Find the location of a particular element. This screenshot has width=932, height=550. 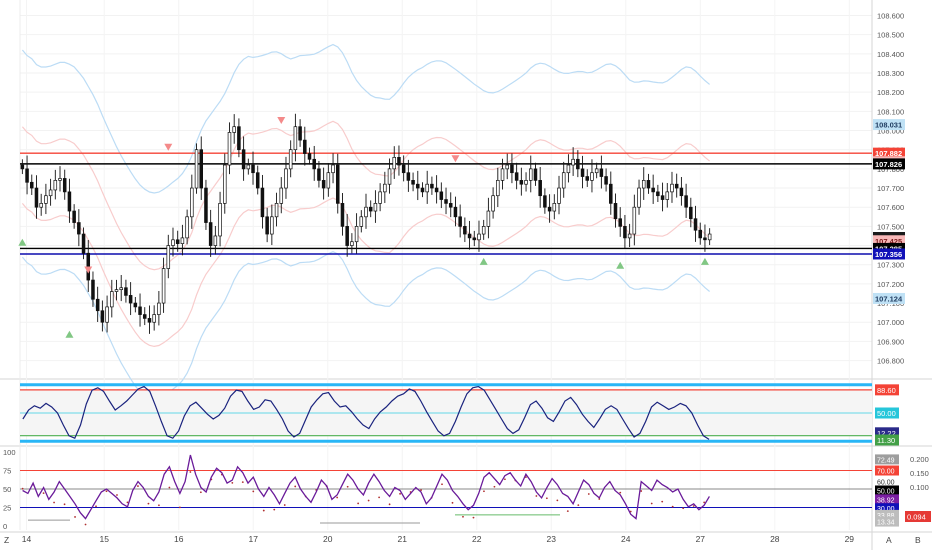

osc2-right-tick: 0.150 is located at coordinates (919, 473).